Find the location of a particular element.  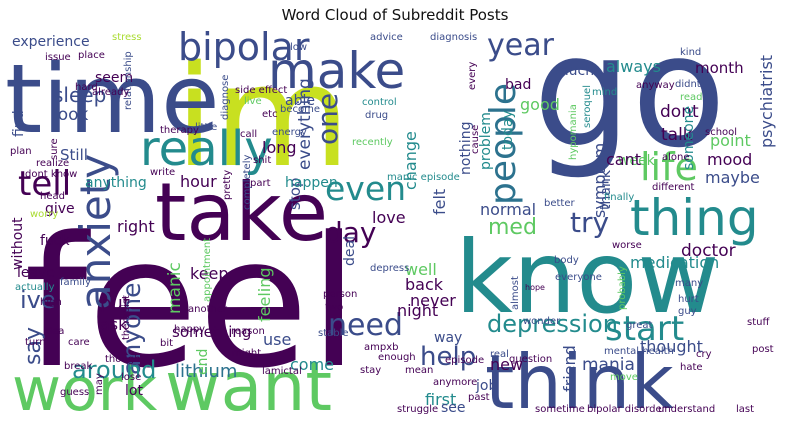

word-little: little is located at coordinates (206, 127).